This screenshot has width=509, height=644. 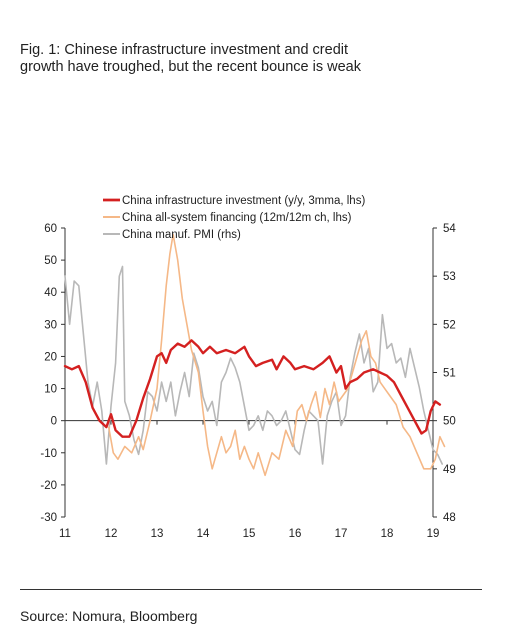 What do you see at coordinates (449, 422) in the screenshot?
I see `right-y-tick-label: 50` at bounding box center [449, 422].